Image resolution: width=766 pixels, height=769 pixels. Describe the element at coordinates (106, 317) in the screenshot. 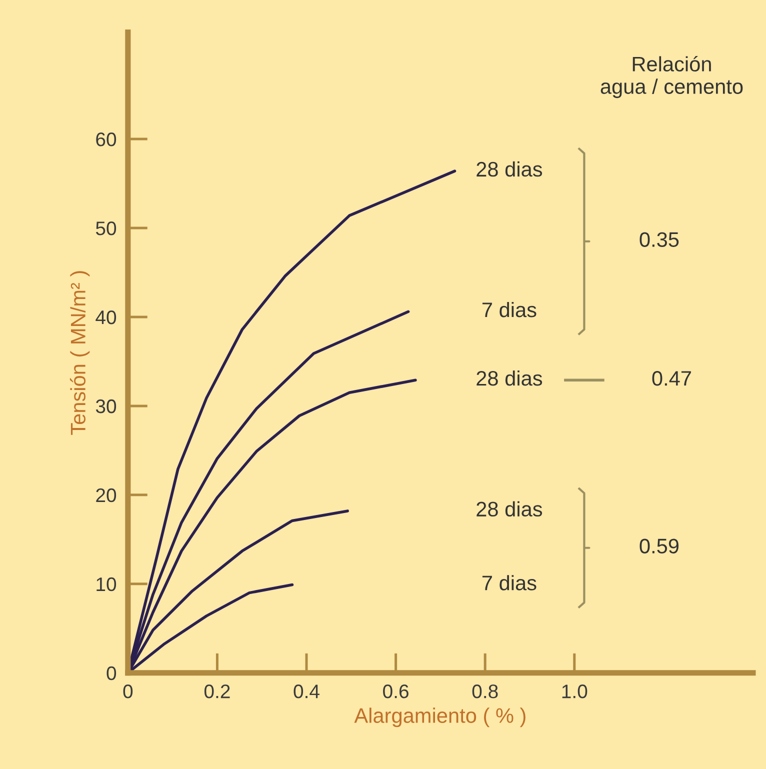

I see `y-tick-label: 40` at that location.